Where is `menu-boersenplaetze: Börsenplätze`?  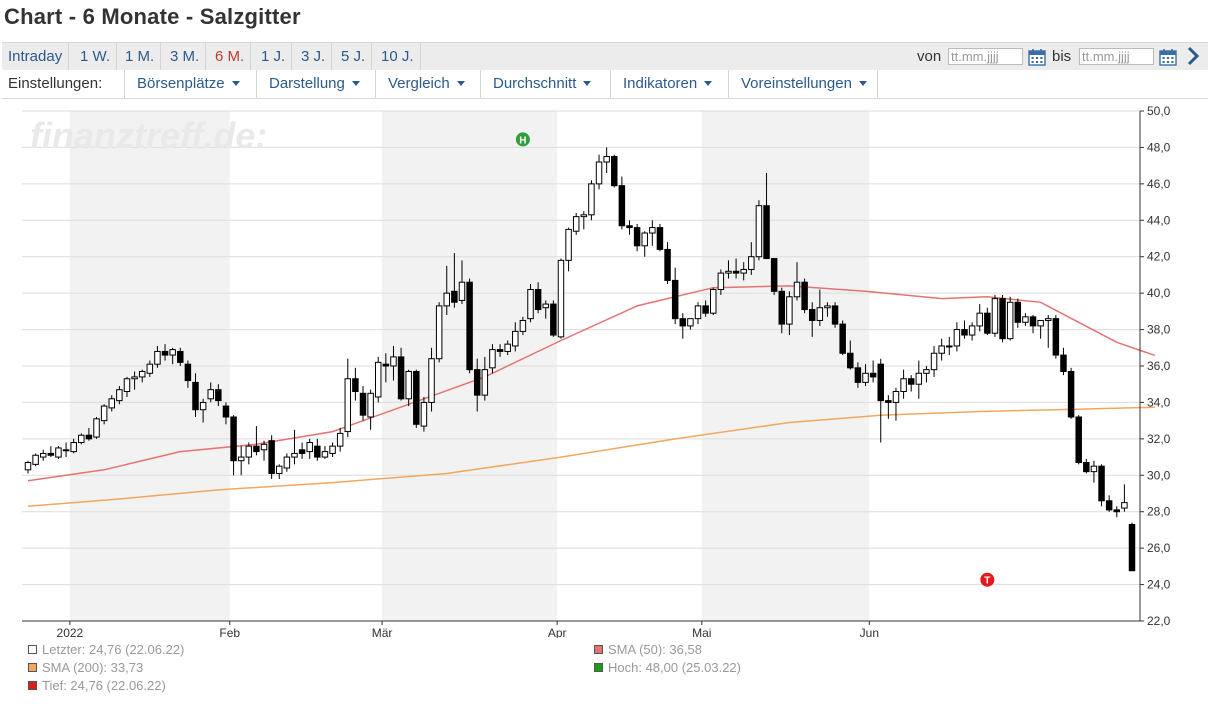
menu-boersenplaetze: Börsenplätze is located at coordinates (187, 84).